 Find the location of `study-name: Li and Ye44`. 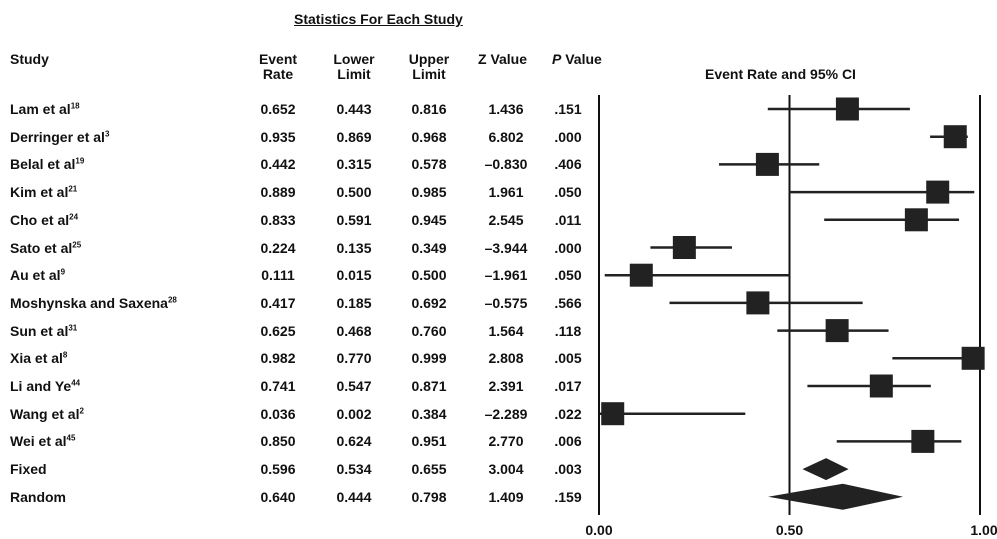

study-name: Li and Ye44 is located at coordinates (45, 386).